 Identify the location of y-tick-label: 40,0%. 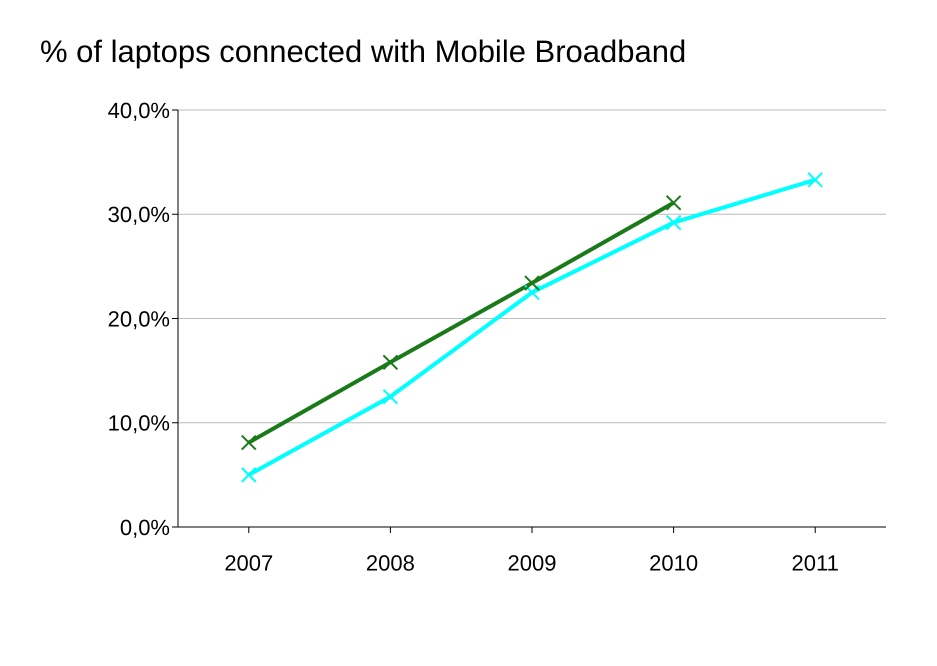
(139, 110).